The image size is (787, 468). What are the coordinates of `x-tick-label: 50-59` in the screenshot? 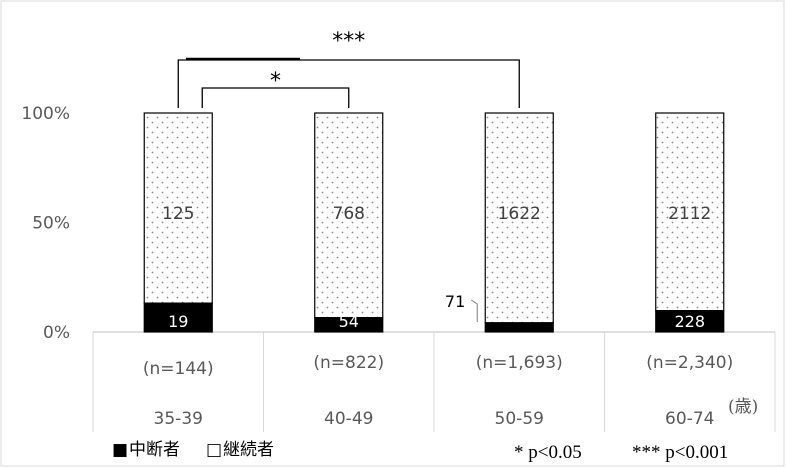 It's located at (519, 419).